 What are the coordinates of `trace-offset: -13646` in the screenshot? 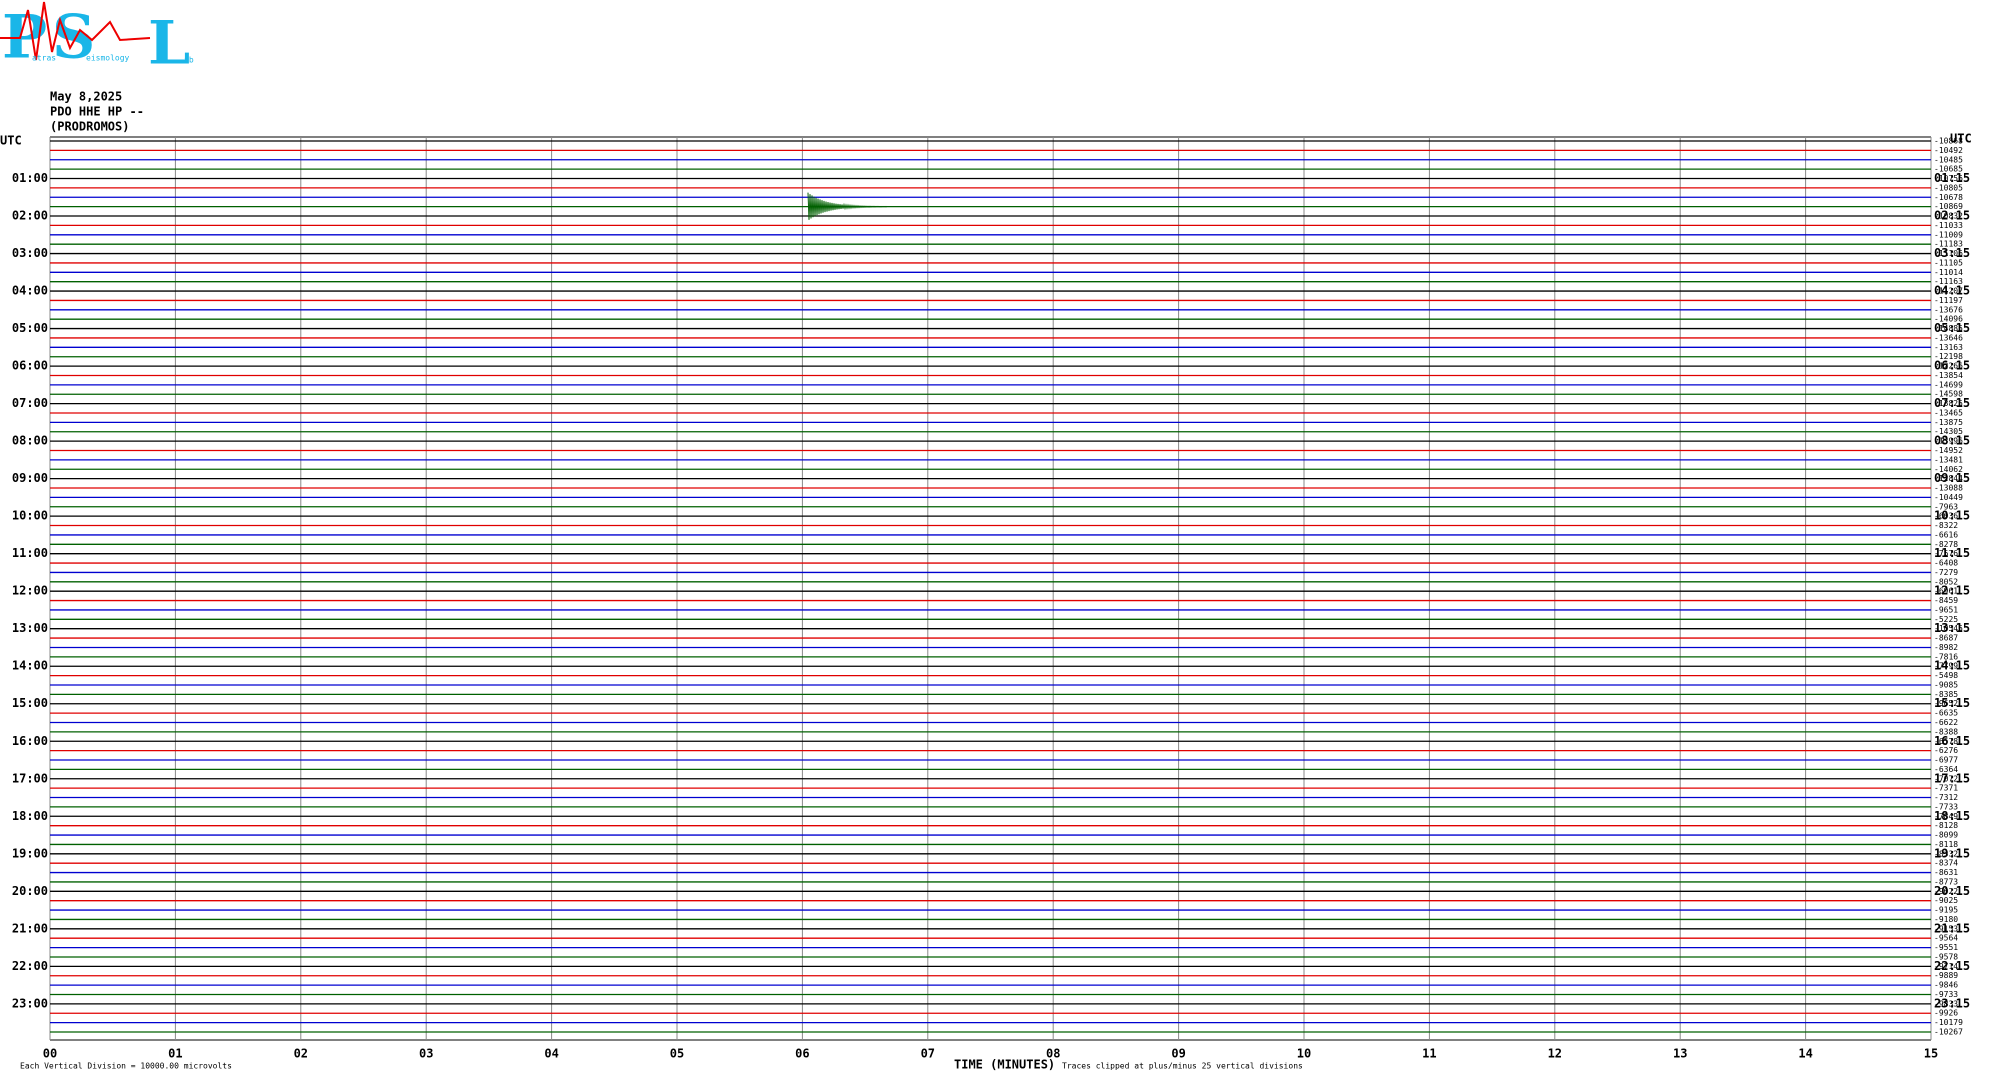 It's located at (1948, 337).